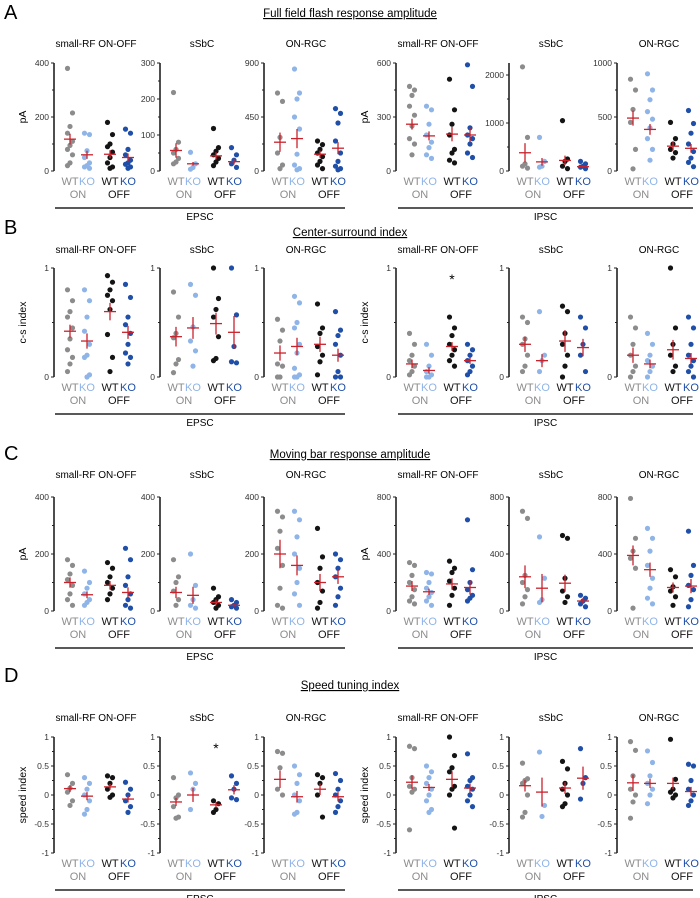 The height and width of the screenshot is (898, 700). Describe the element at coordinates (11, 676) in the screenshot. I see `panel-letter: D` at that location.